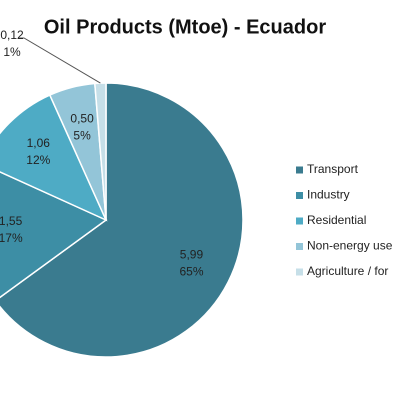 This screenshot has width=400, height=400. Describe the element at coordinates (39, 143) in the screenshot. I see `data-label: 1,06` at that location.